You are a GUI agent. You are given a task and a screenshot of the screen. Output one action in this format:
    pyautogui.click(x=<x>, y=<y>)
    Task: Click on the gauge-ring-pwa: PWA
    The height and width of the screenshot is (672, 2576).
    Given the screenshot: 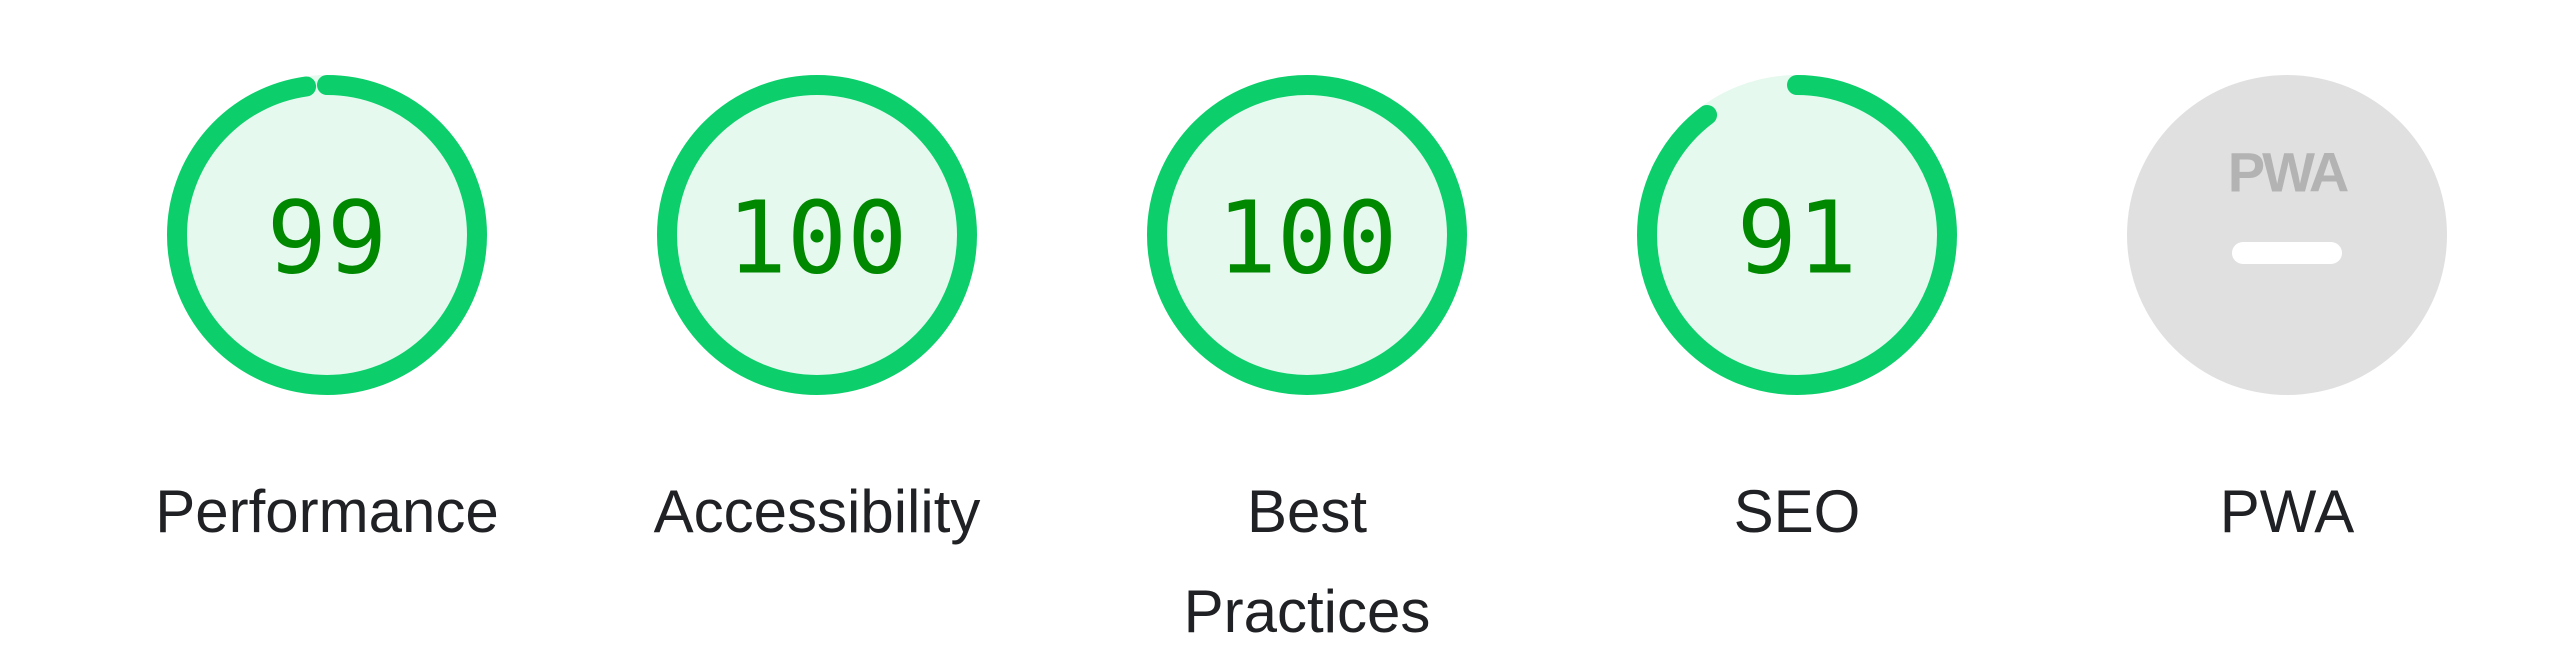 What is the action you would take?
    pyautogui.click(x=2287, y=235)
    